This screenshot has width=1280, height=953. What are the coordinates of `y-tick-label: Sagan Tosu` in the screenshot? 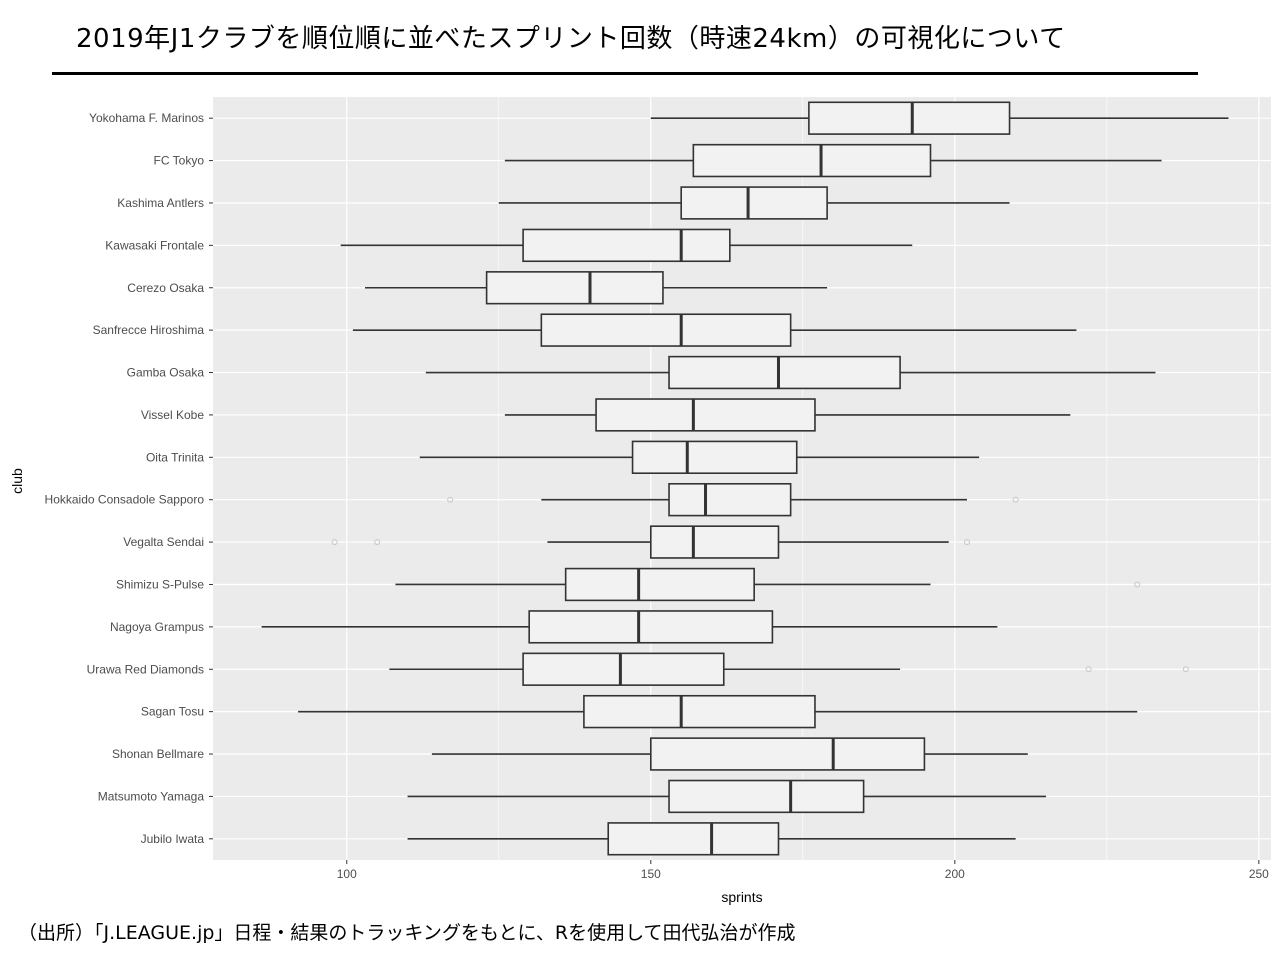 It's located at (172, 712).